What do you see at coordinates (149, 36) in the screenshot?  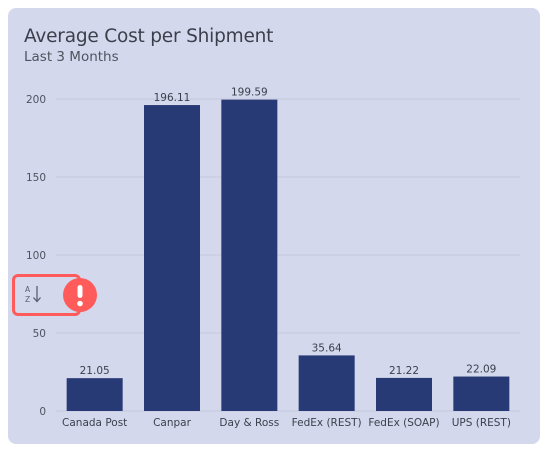 I see `chart-title: Average Cost per Shipment` at bounding box center [149, 36].